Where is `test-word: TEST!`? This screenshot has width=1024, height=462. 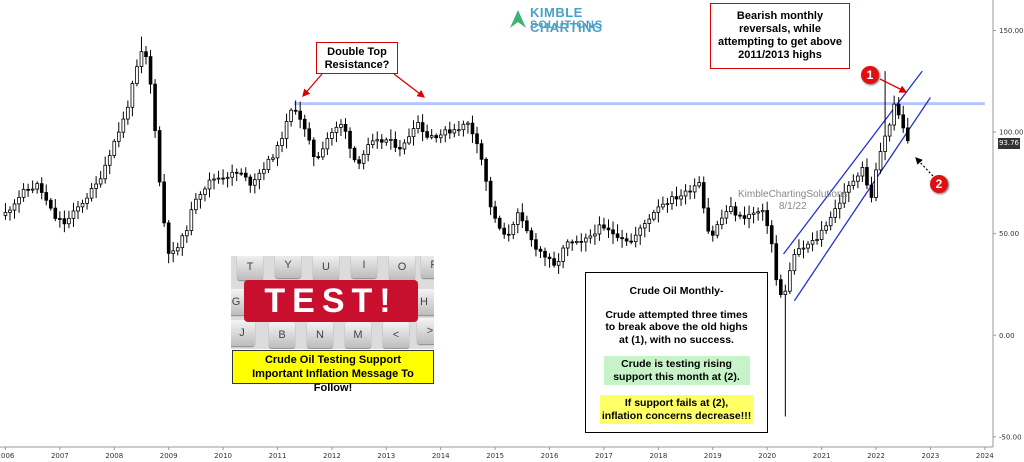
test-word: TEST! is located at coordinates (331, 301).